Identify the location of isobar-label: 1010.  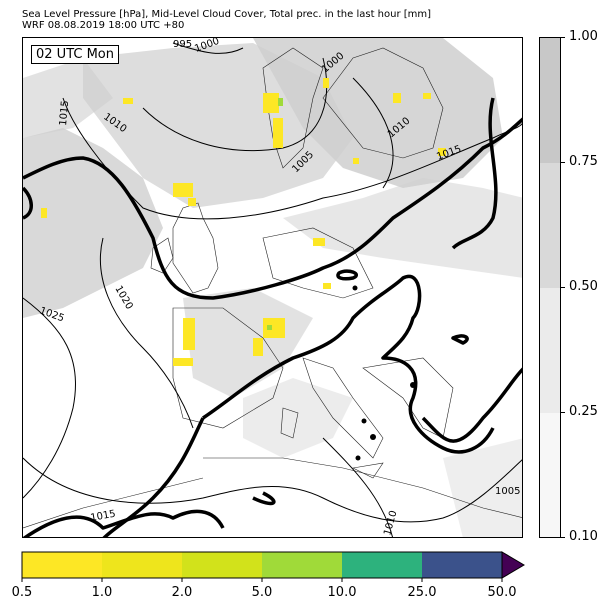
(390, 522).